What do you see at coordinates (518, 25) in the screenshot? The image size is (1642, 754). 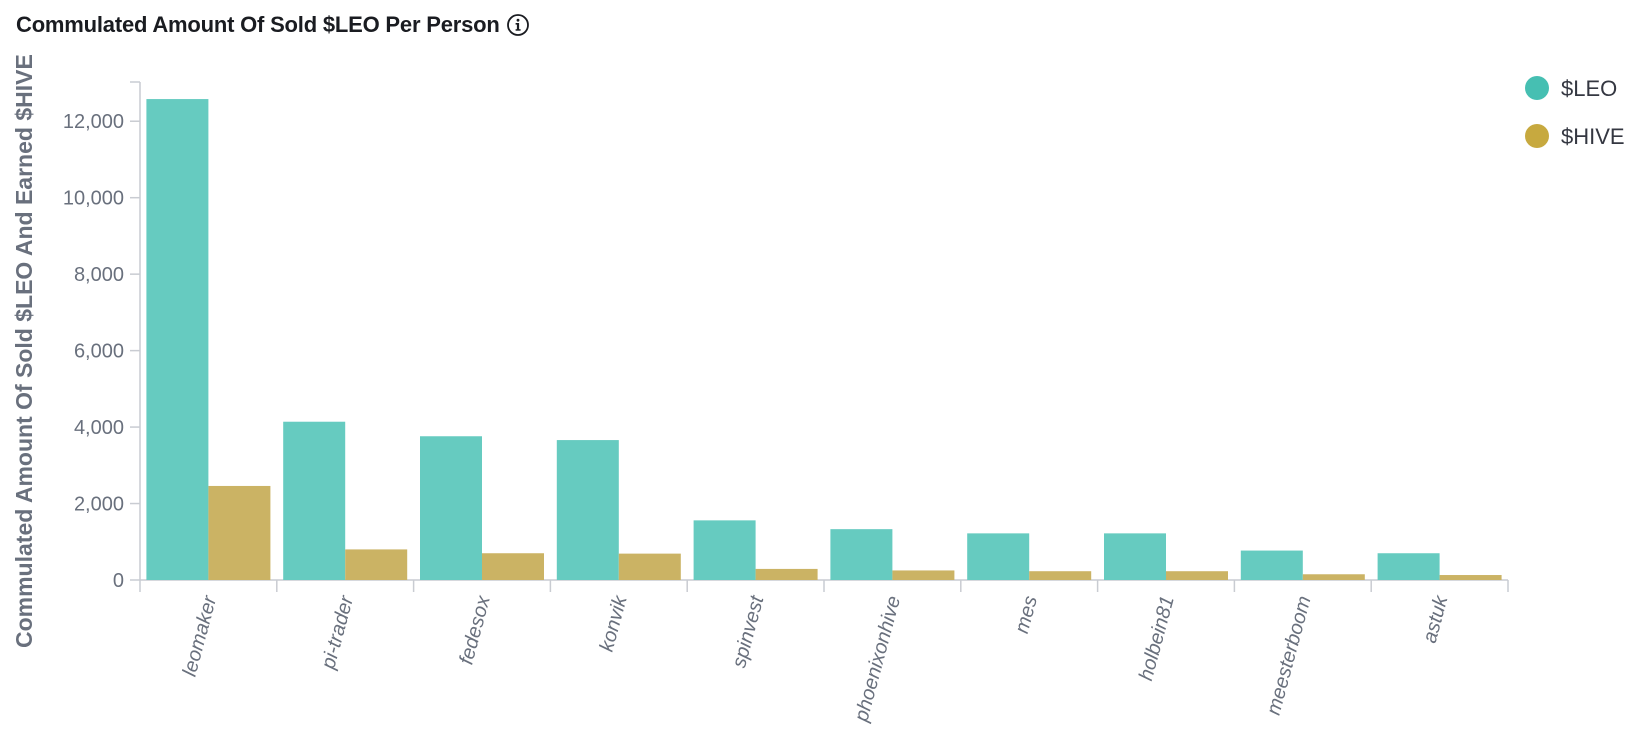 I see `info-icon` at bounding box center [518, 25].